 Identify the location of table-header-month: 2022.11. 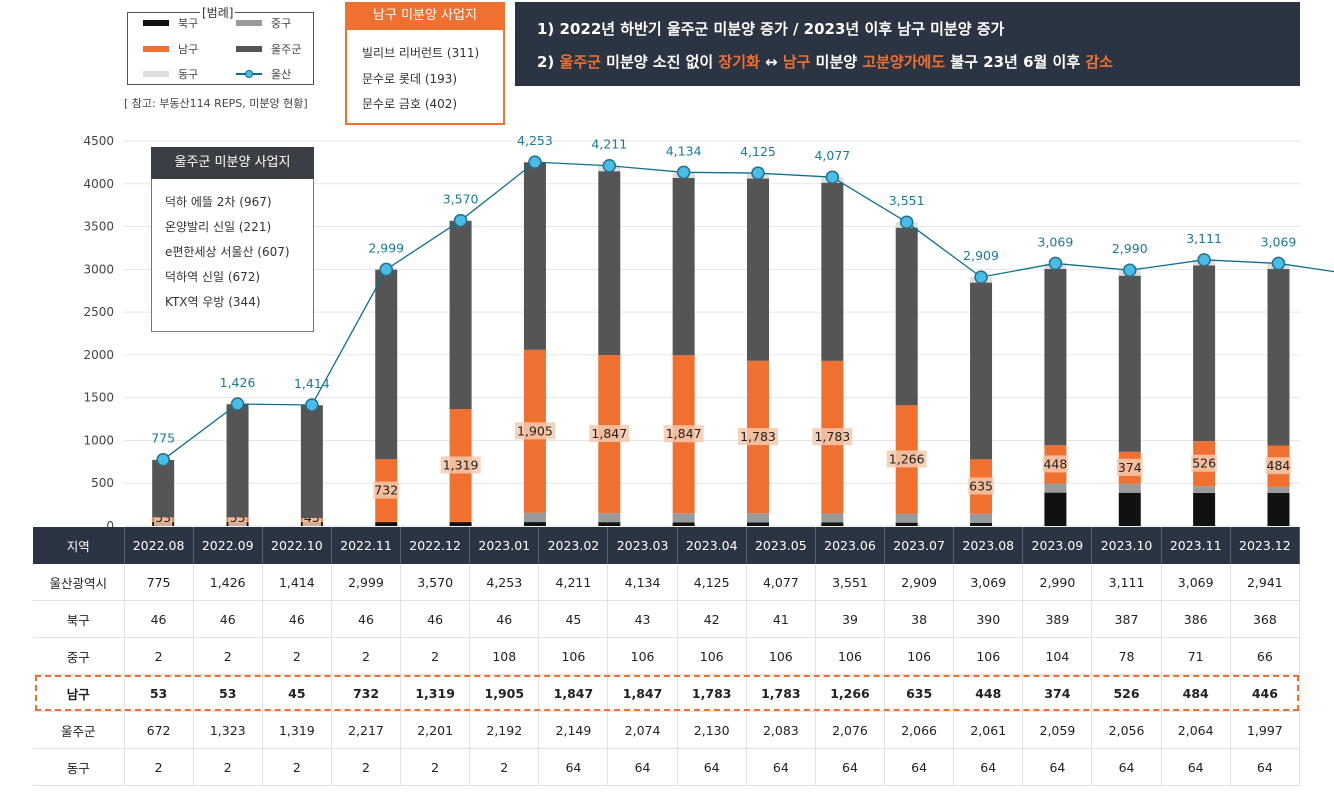
(366, 545).